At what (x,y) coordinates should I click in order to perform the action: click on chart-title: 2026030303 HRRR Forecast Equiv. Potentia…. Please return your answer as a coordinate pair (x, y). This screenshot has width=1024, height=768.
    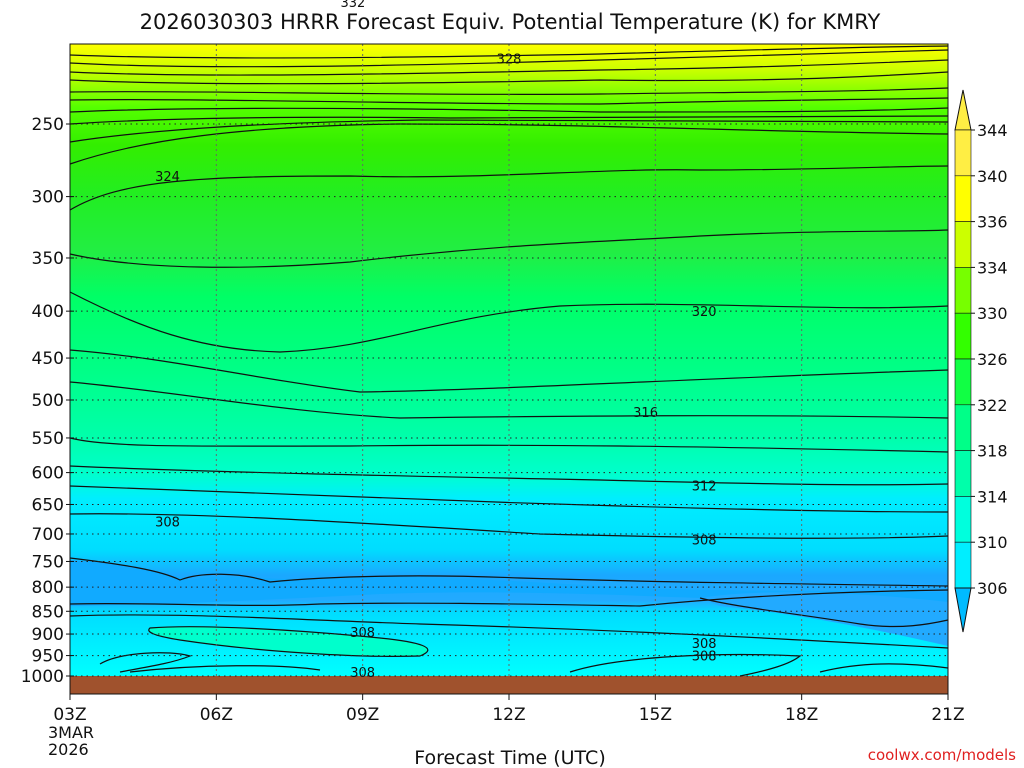
    Looking at the image, I should click on (510, 22).